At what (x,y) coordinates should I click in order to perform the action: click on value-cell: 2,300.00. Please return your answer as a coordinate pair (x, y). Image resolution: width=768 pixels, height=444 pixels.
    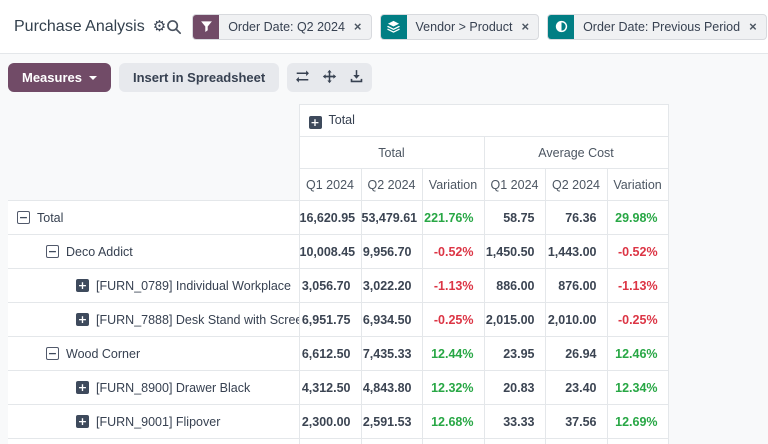
    Looking at the image, I should click on (330, 421).